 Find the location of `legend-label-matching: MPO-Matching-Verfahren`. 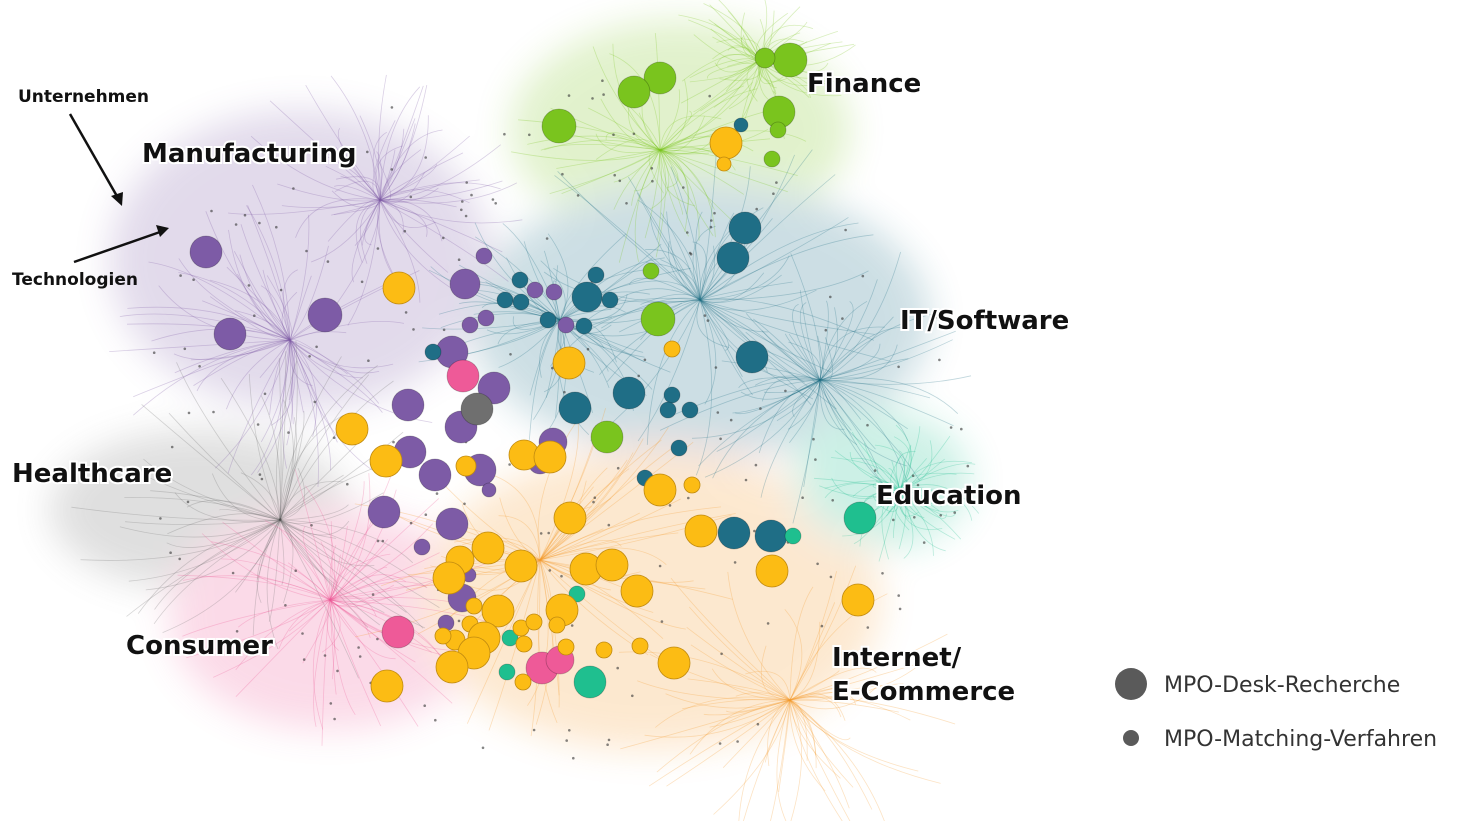

legend-label-matching: MPO-Matching-Verfahren is located at coordinates (1300, 739).